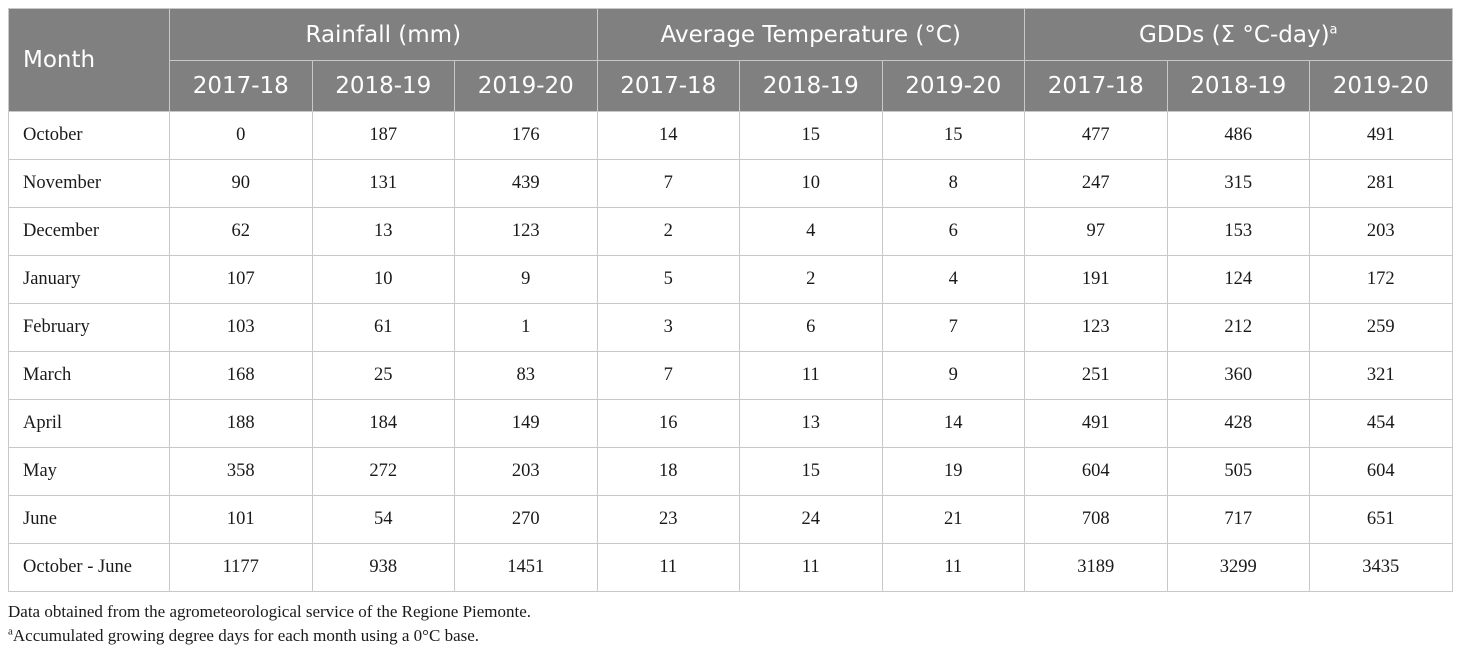 This screenshot has width=1460, height=656. What do you see at coordinates (89, 231) in the screenshot?
I see `month-cell: December` at bounding box center [89, 231].